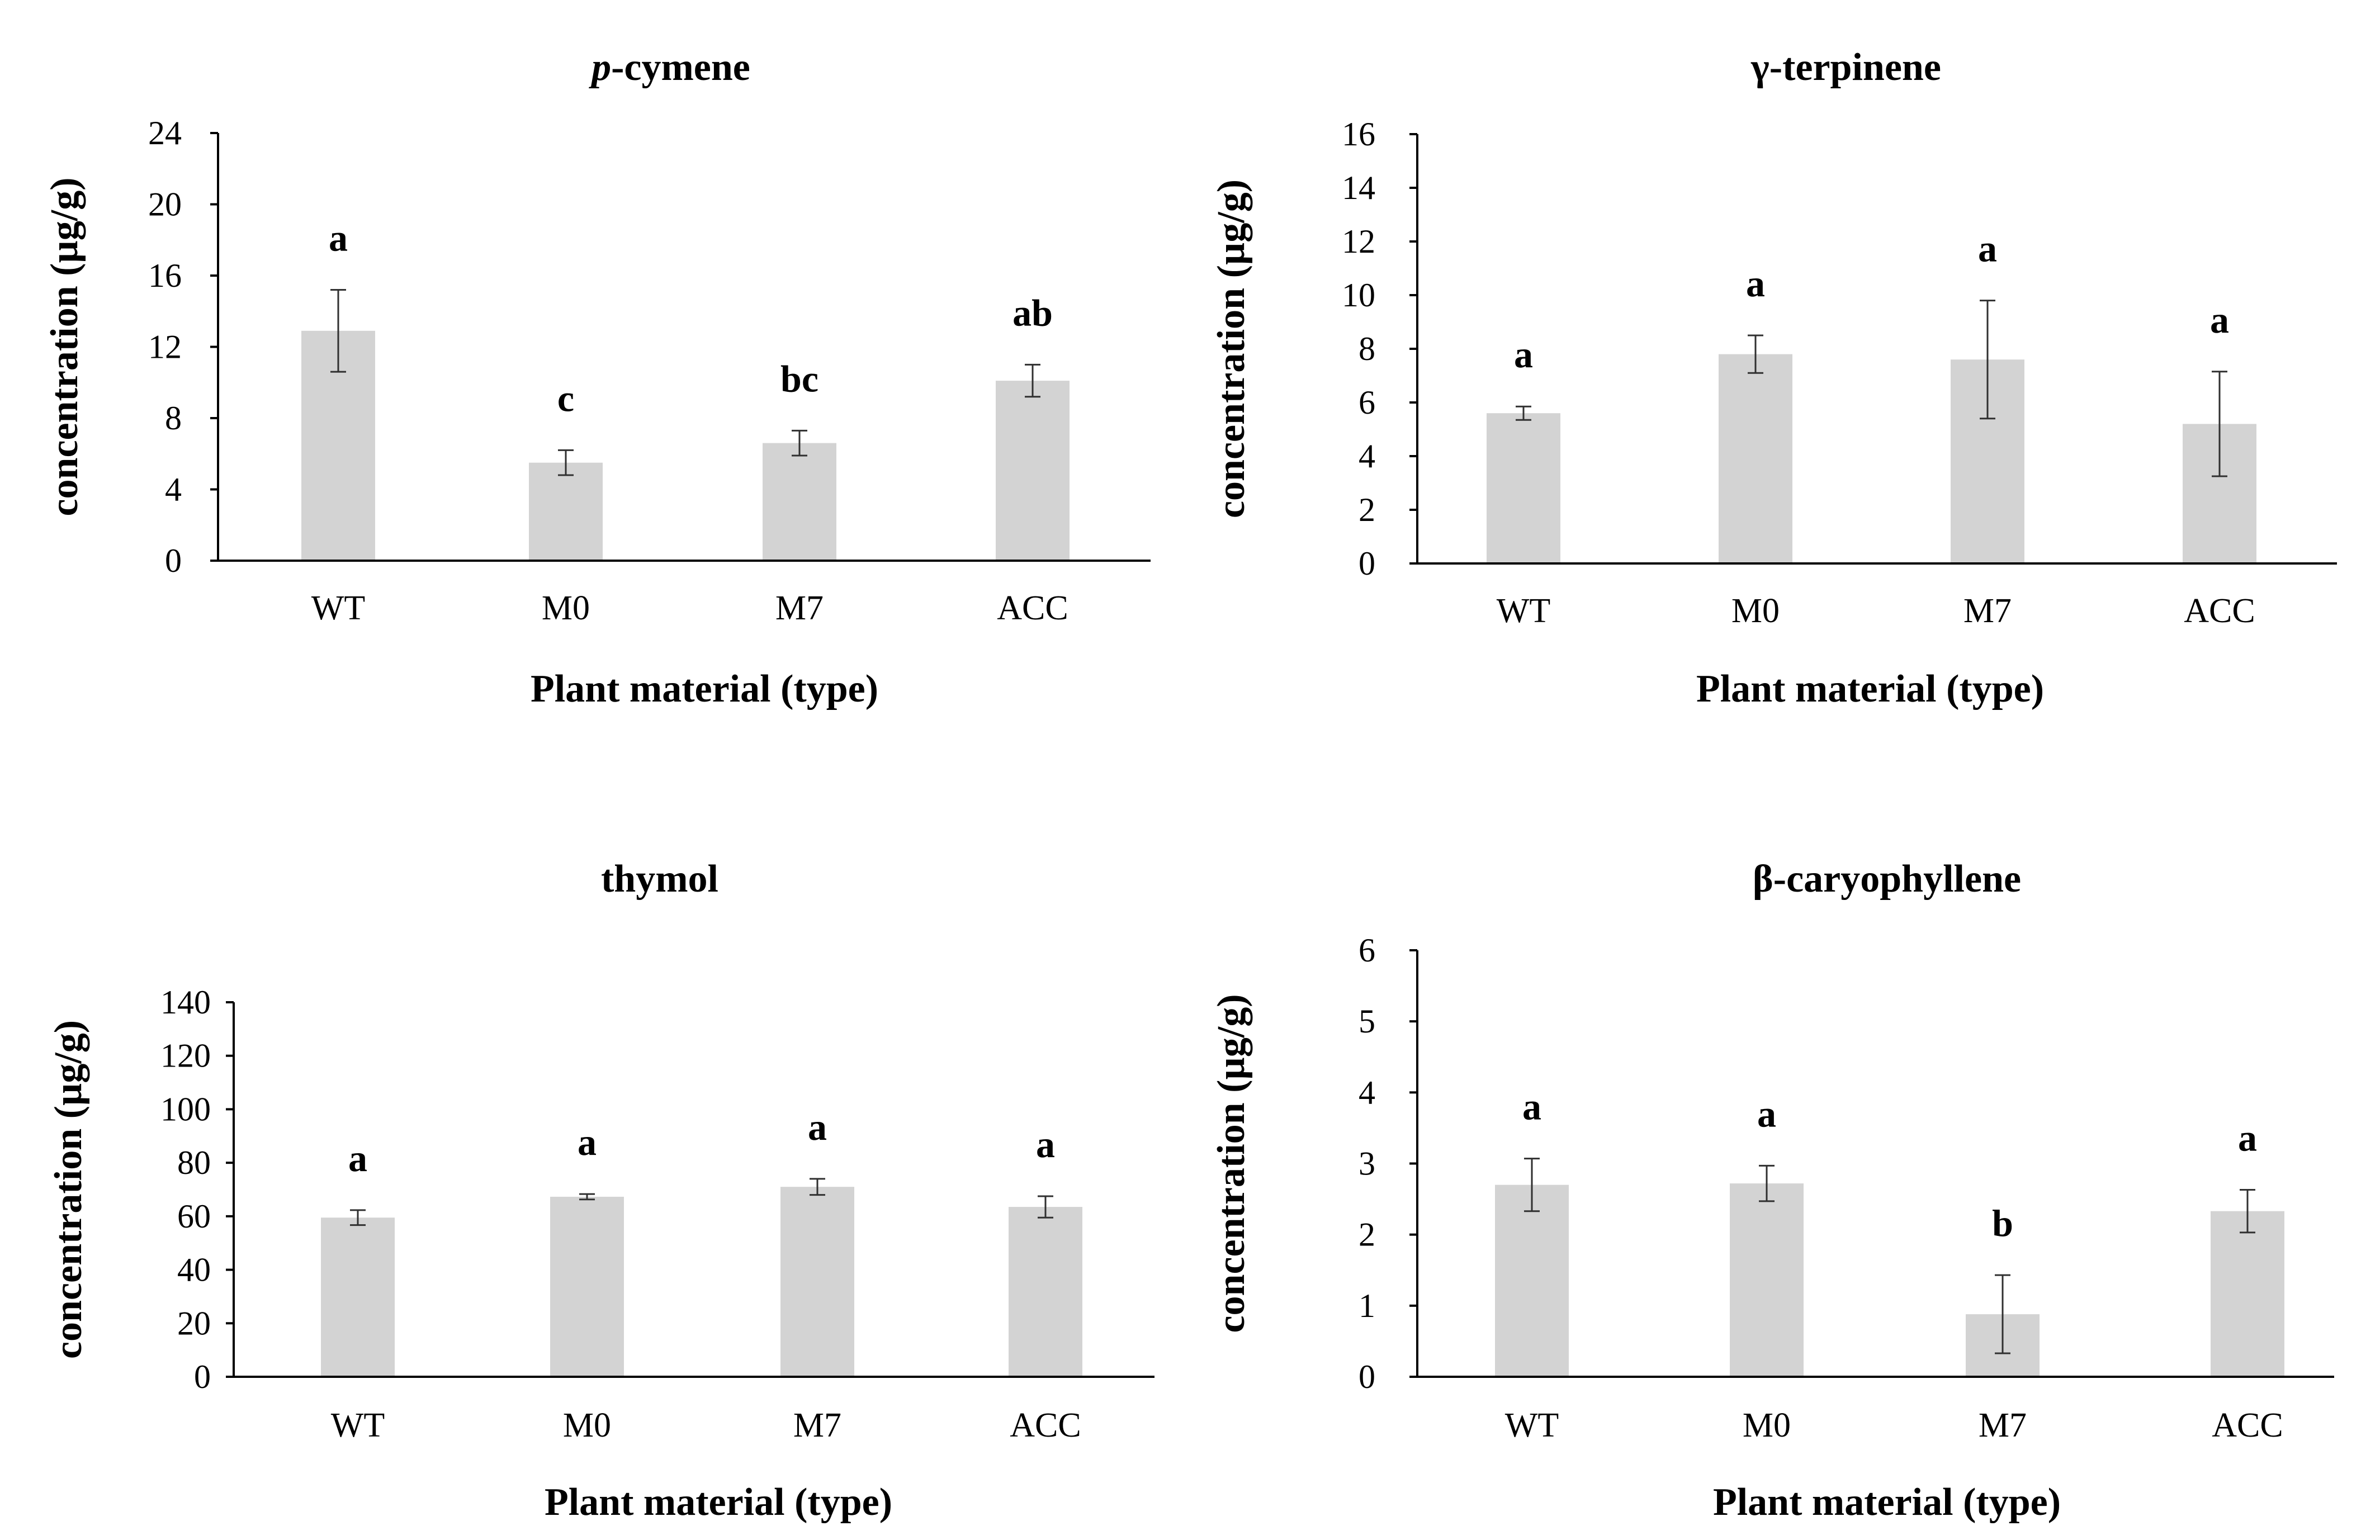  What do you see at coordinates (1532, 1425) in the screenshot?
I see `chart4-x-tick-label-WT: WT` at bounding box center [1532, 1425].